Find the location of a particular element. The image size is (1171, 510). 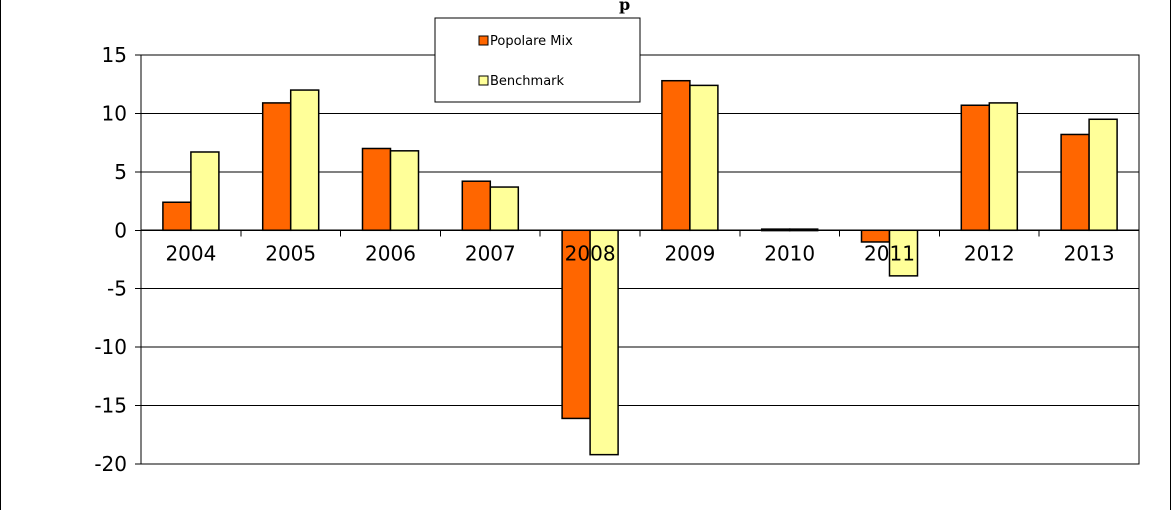

legend-box is located at coordinates (537, 60).